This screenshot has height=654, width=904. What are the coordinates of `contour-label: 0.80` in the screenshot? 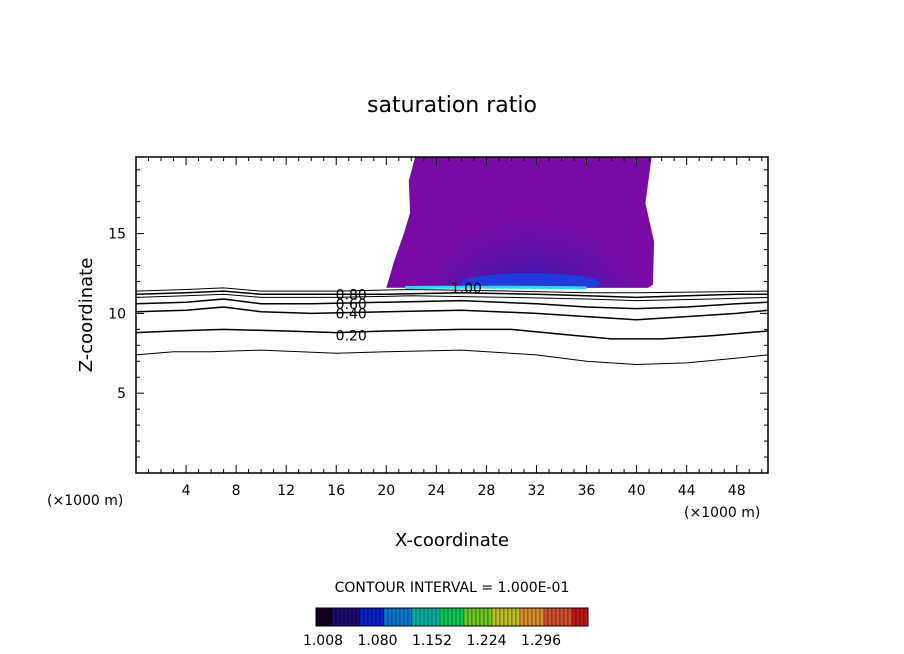 It's located at (351, 295).